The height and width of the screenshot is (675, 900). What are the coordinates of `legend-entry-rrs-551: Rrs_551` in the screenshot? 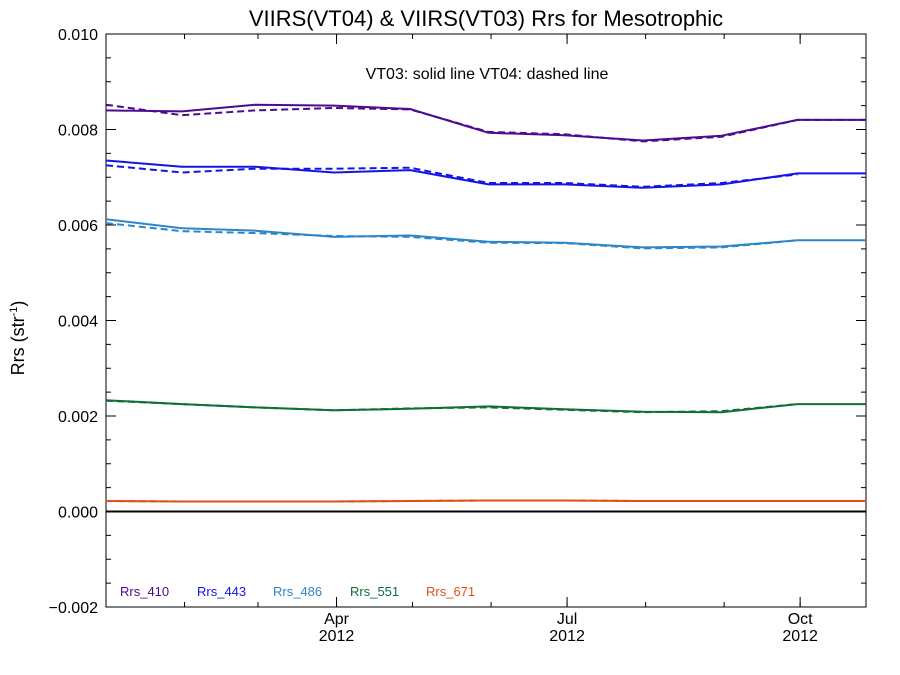 It's located at (374, 591).